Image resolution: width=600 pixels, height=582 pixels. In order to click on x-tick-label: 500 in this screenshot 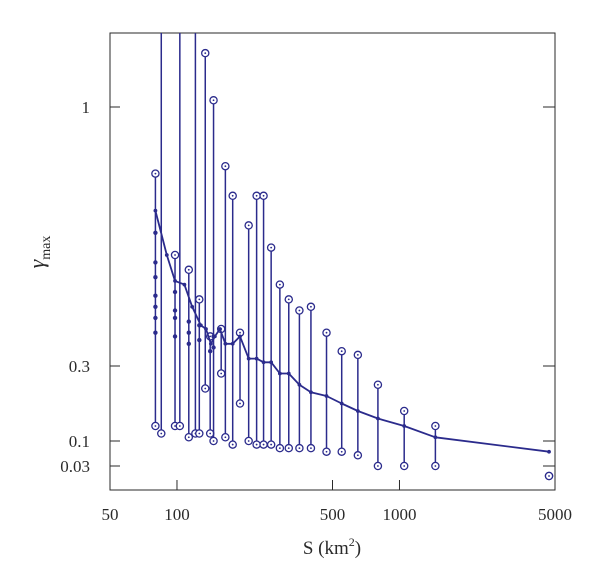, I will do `click(333, 514)`.